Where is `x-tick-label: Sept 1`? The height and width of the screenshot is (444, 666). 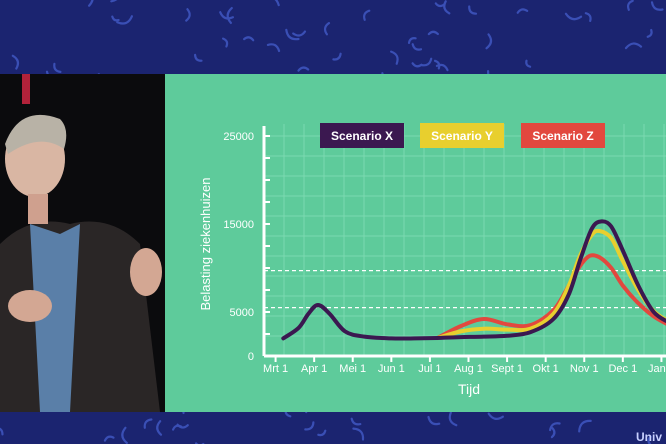 x-tick-label: Sept 1 is located at coordinates (507, 369).